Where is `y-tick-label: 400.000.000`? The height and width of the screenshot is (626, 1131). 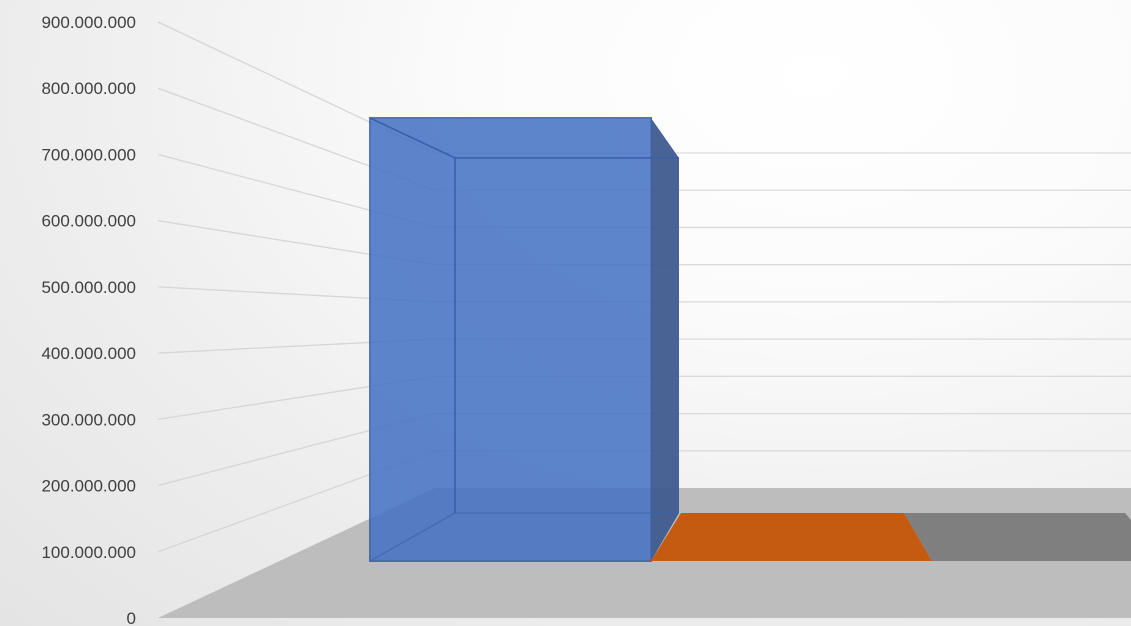 y-tick-label: 400.000.000 is located at coordinates (88, 353).